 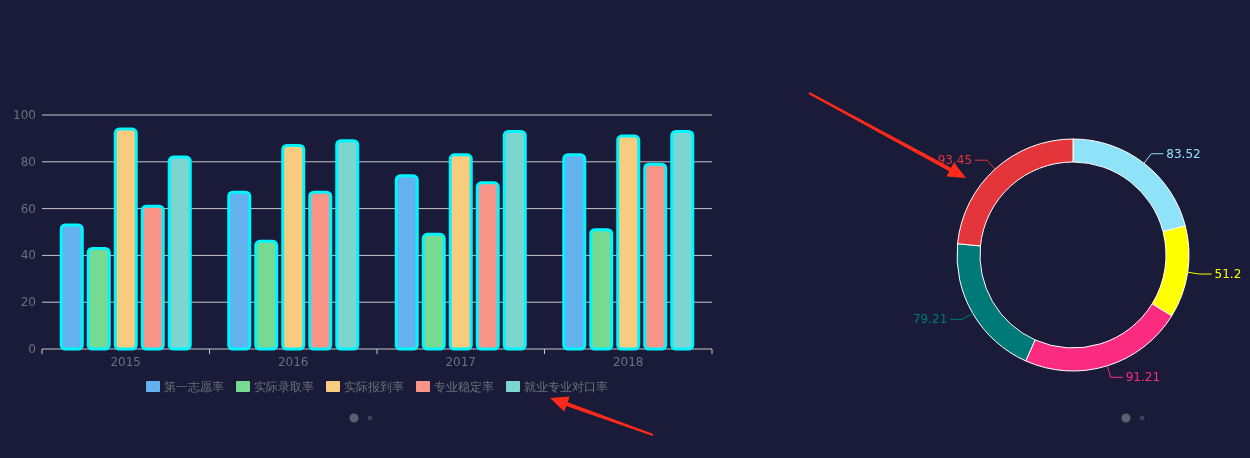 What do you see at coordinates (1143, 377) in the screenshot?
I see `data-label: 91.21` at bounding box center [1143, 377].